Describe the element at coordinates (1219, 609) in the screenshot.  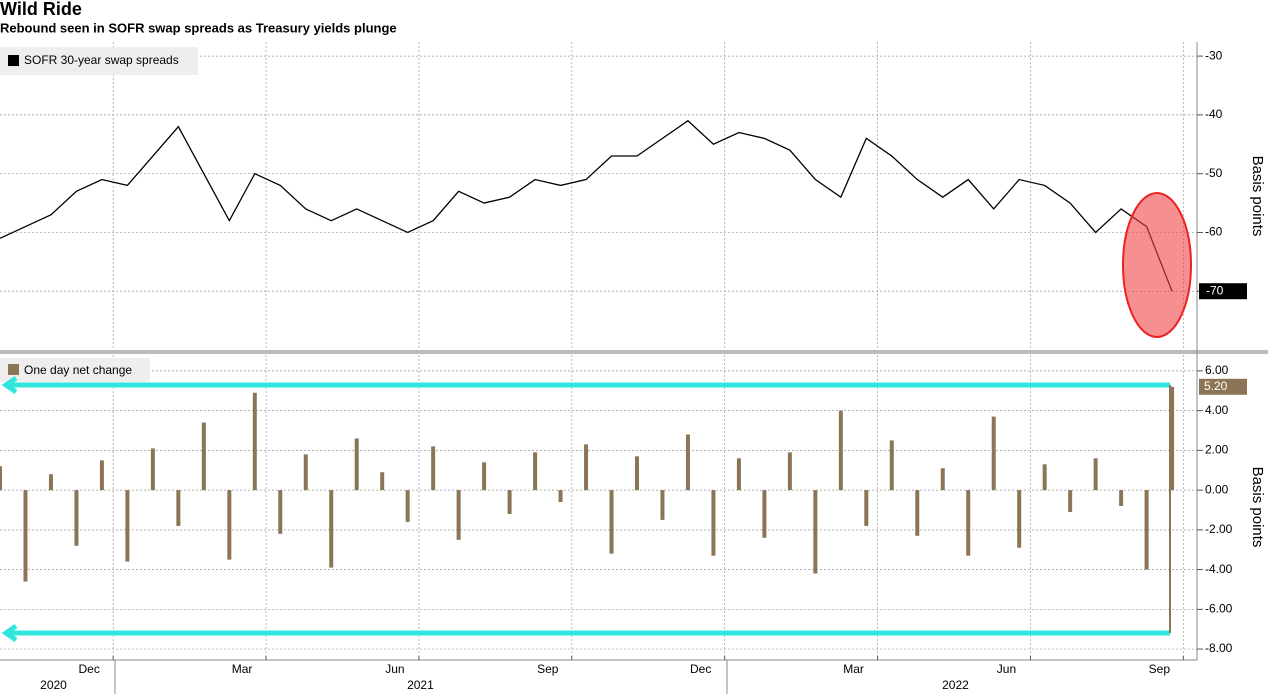
I see `y-tick-label: -6.00` at that location.